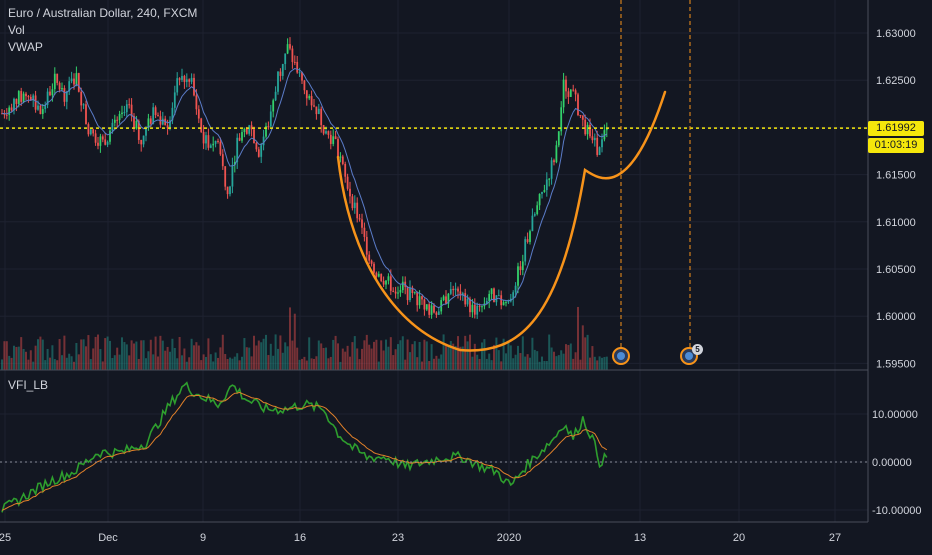 Image resolution: width=932 pixels, height=555 pixels. I want to click on current-price-tag: 1.61992, so click(896, 128).